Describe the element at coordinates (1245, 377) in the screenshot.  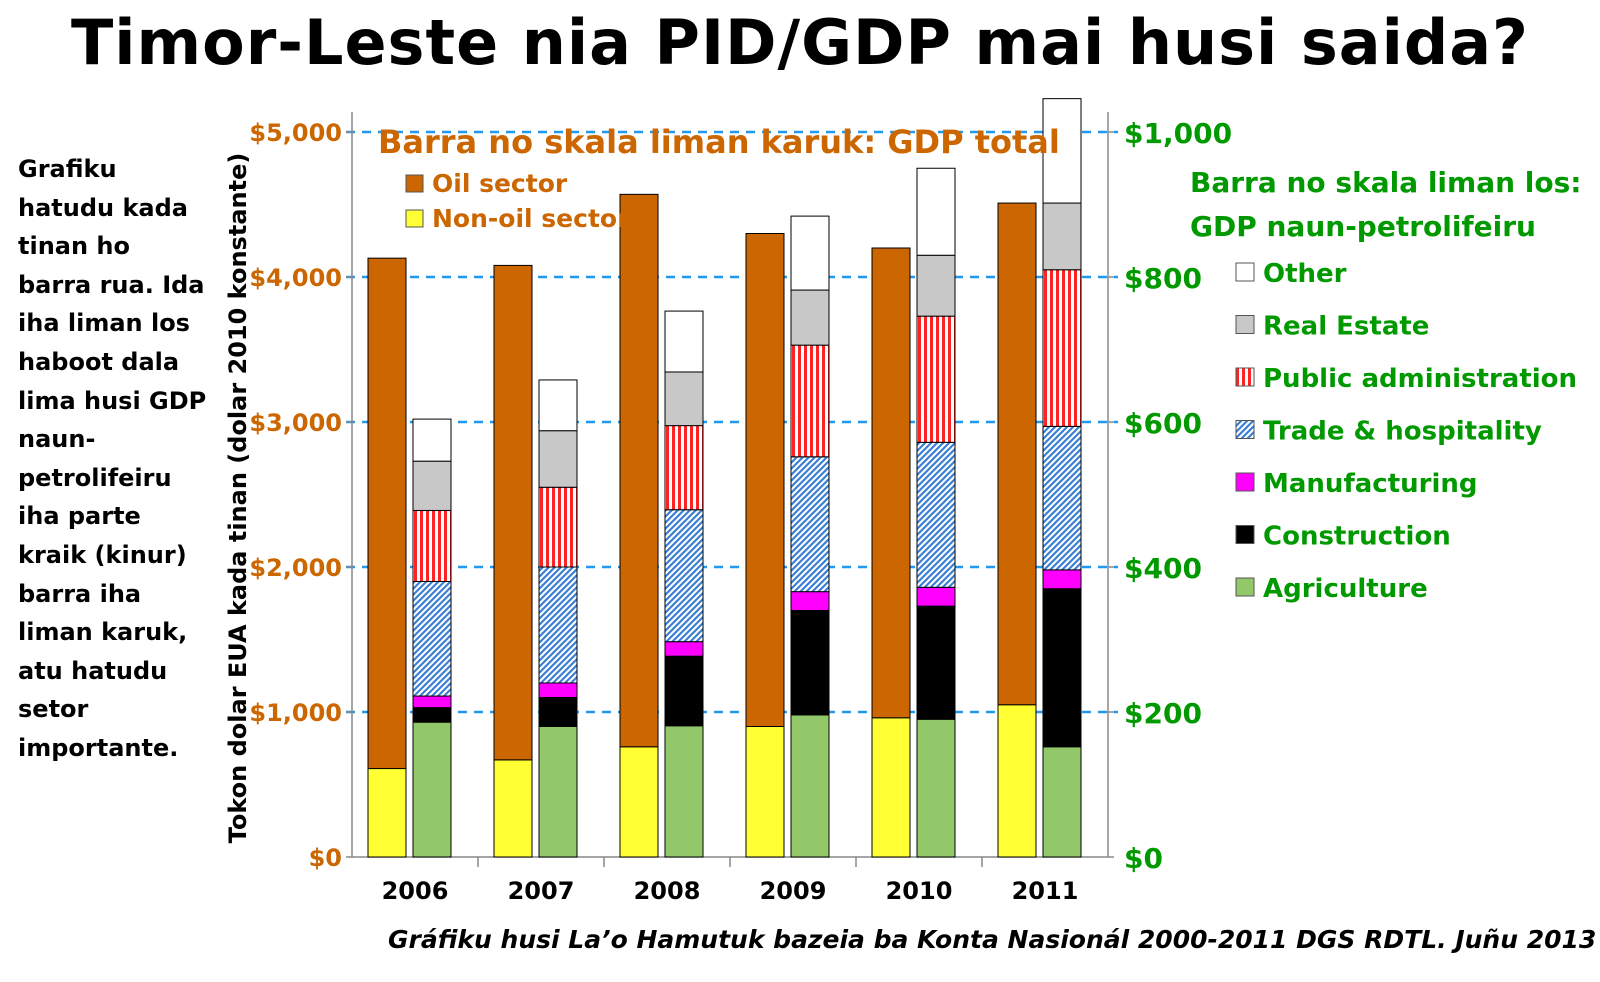
I see `legend-swatch-public-admin` at that location.